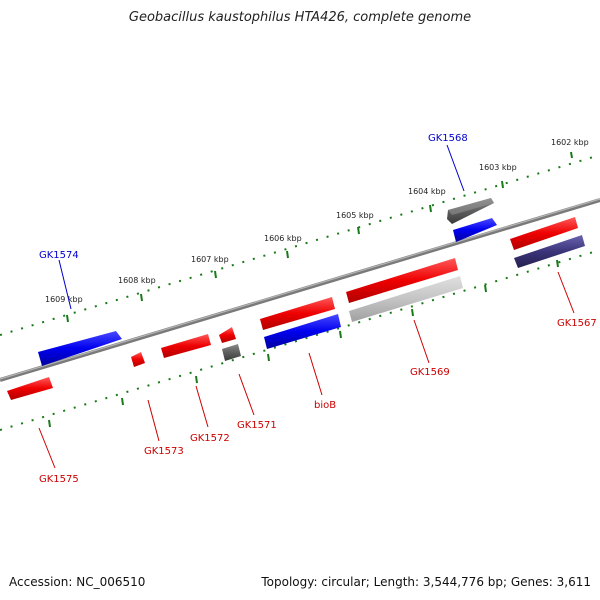 This screenshot has width=600, height=600. I want to click on gene-GK1571-red, so click(227, 335).